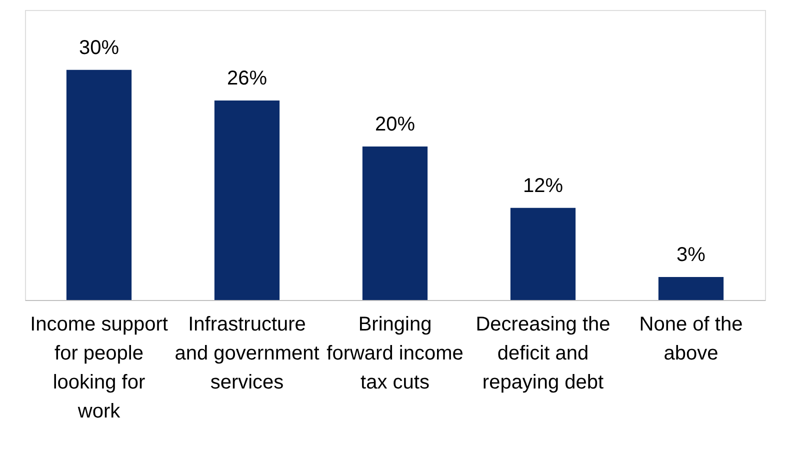  Describe the element at coordinates (691, 339) in the screenshot. I see `x-tick-label: None of the above` at that location.